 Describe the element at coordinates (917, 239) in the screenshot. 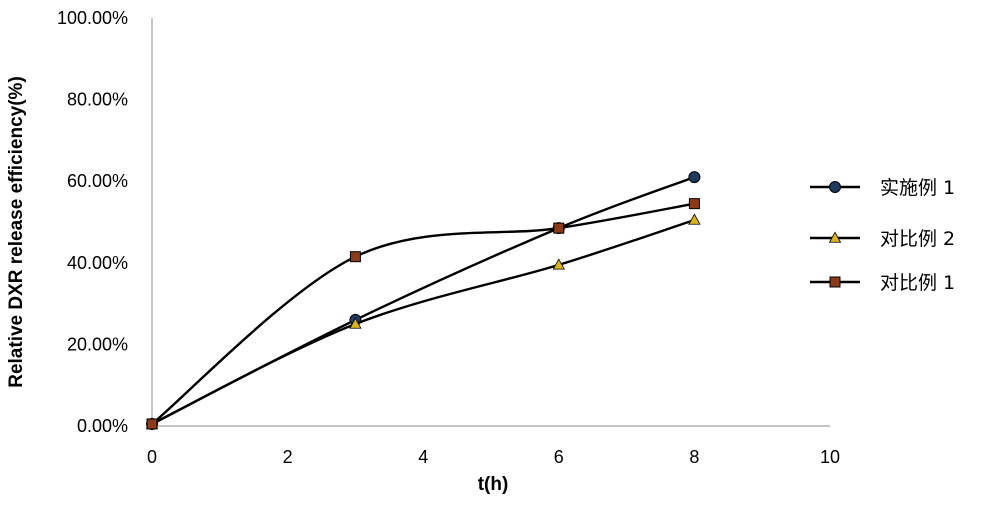

I see `legend-label: 对比例 2` at that location.